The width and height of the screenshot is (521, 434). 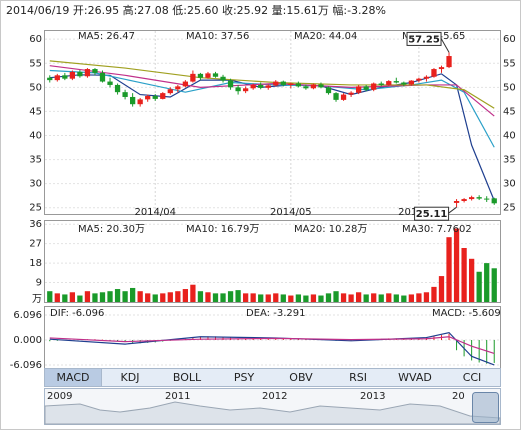 I want to click on y-tick-label-right: 35, so click(x=509, y=160).